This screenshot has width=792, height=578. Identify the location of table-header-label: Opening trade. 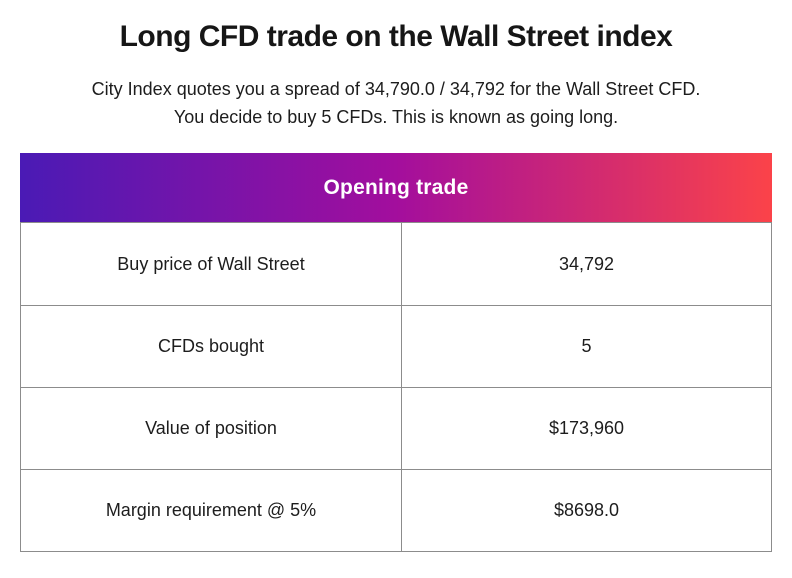
(396, 187).